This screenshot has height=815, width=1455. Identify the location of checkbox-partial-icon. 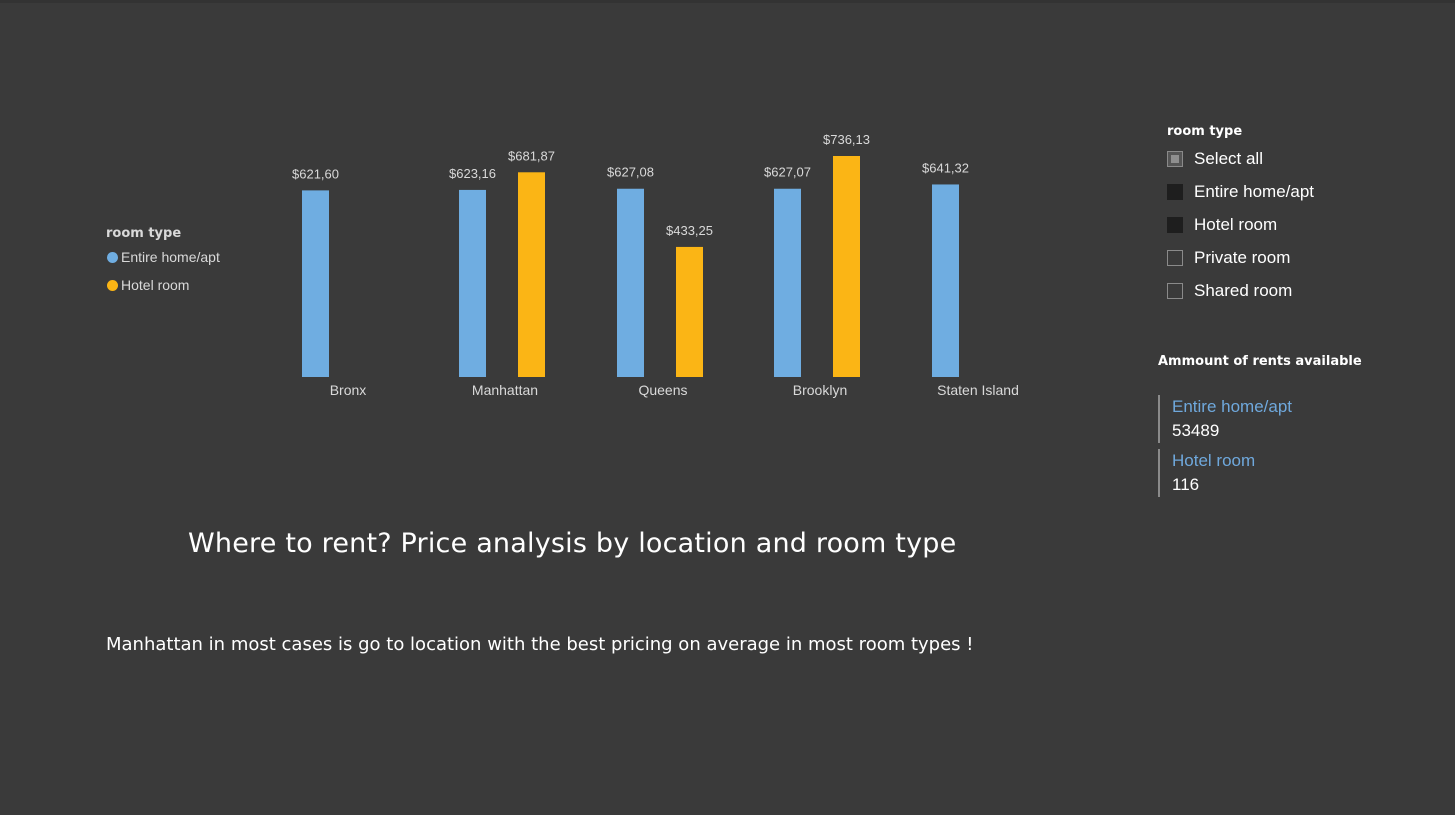
(1175, 159).